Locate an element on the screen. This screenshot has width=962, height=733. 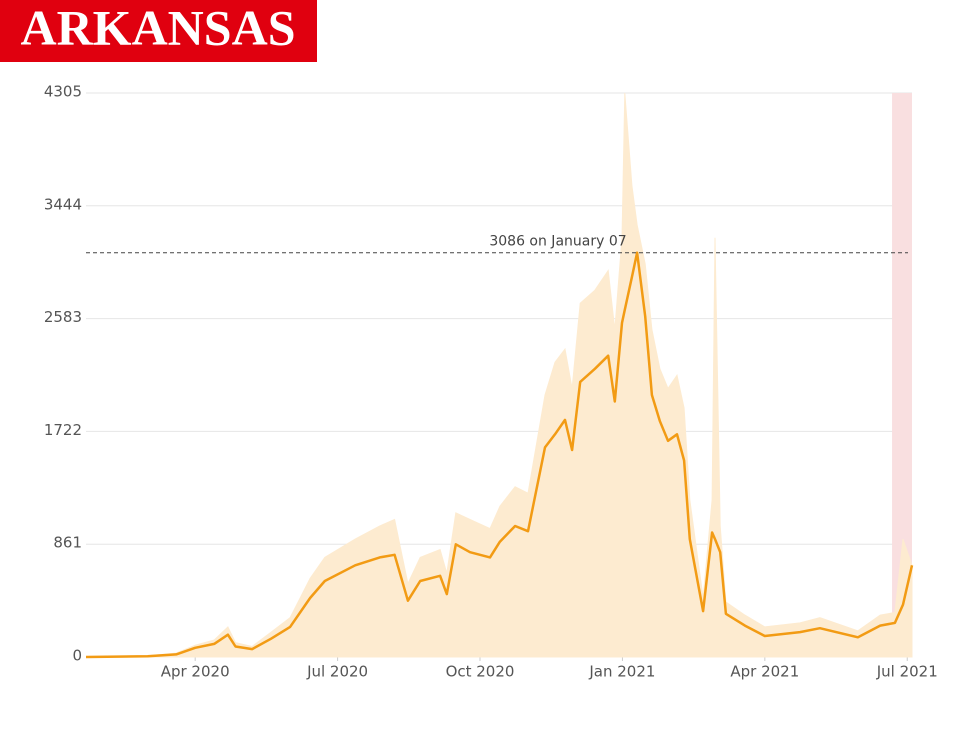
y-tick-label: 861 is located at coordinates (67, 543).